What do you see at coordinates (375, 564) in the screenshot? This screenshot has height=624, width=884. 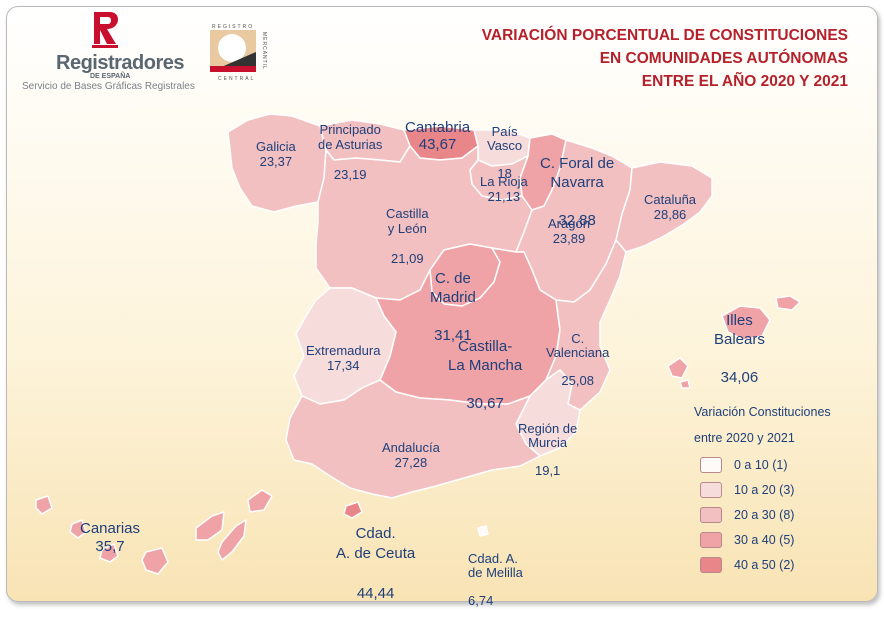 I see `label-ceuta: Cdad. A. de Ceuta 44,44` at bounding box center [375, 564].